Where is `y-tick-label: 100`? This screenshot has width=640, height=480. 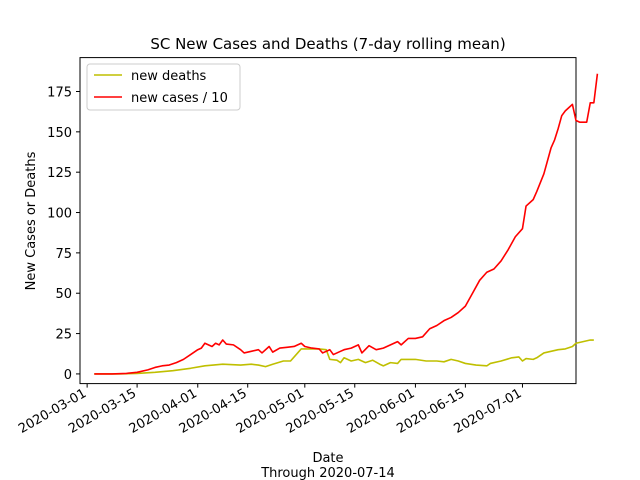
y-tick-label: 100 is located at coordinates (59, 214).